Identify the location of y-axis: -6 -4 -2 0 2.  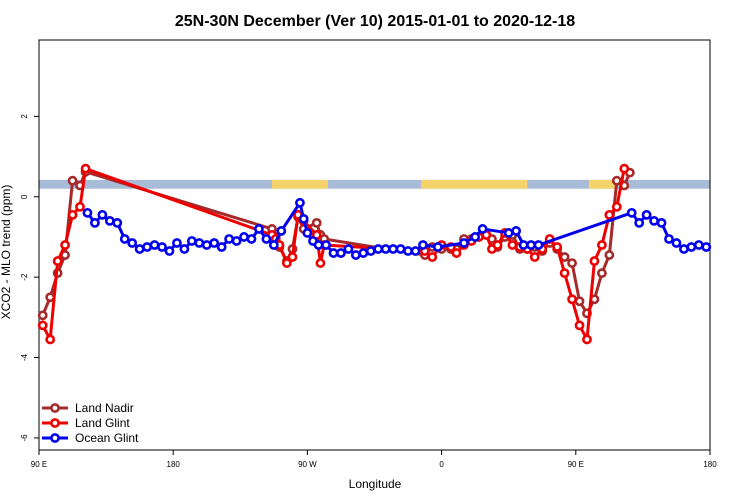
(29, 278).